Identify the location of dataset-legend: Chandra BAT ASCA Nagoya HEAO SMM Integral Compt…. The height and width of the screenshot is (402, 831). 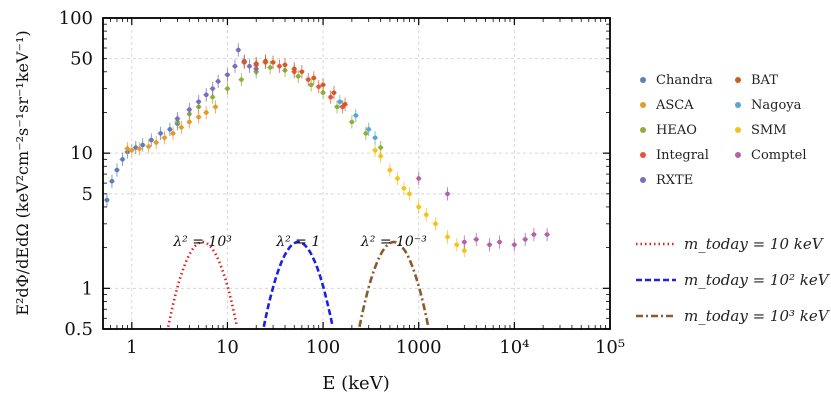
(735, 130).